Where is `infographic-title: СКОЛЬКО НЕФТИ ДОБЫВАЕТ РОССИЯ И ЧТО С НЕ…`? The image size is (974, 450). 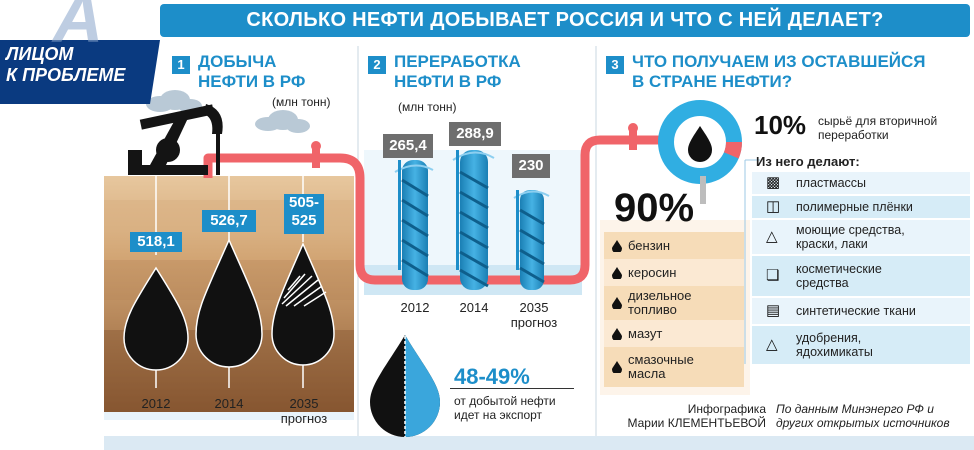 infographic-title: СКОЛЬКО НЕФТИ ДОБЫВАЕТ РОССИЯ И ЧТО С НЕ… is located at coordinates (565, 20).